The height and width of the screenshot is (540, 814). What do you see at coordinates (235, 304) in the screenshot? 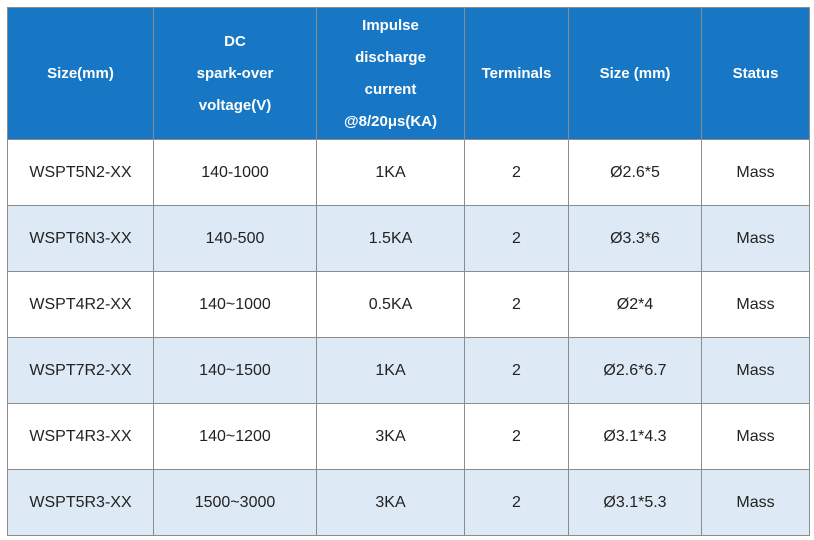
I see `cell-voltage: 140~1000` at bounding box center [235, 304].